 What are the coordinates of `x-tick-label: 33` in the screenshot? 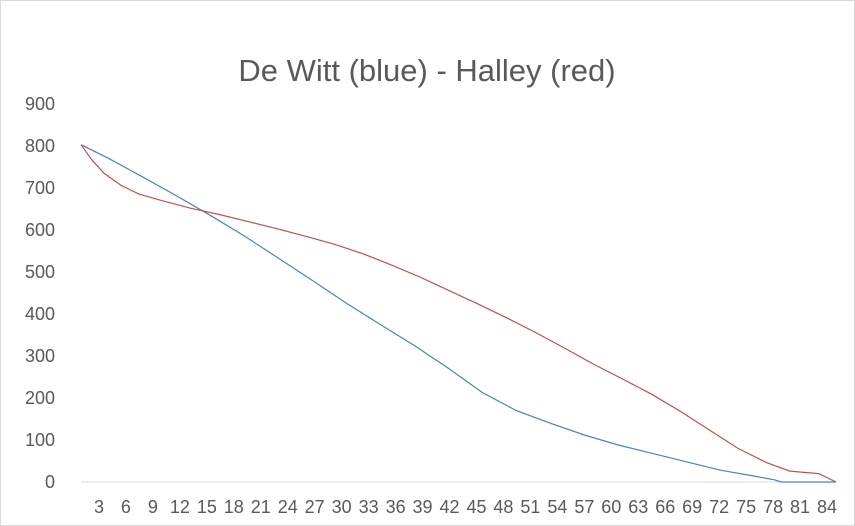 It's located at (369, 507).